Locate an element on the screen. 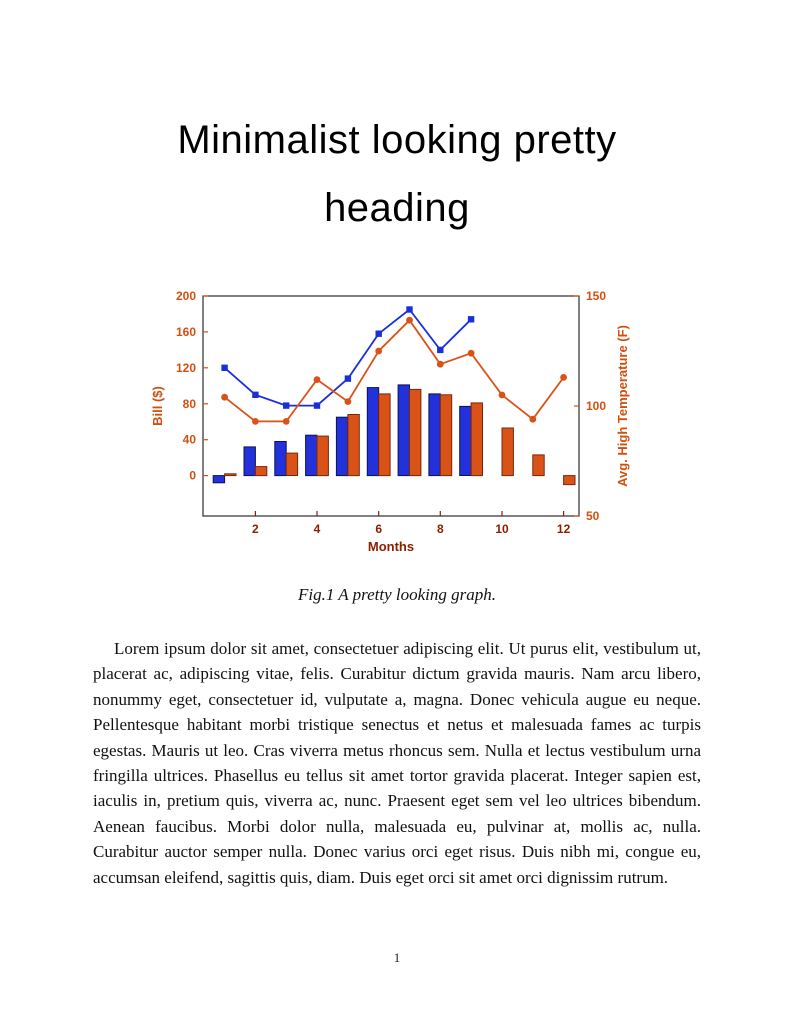  svg-text: 0 is located at coordinates (192, 476).